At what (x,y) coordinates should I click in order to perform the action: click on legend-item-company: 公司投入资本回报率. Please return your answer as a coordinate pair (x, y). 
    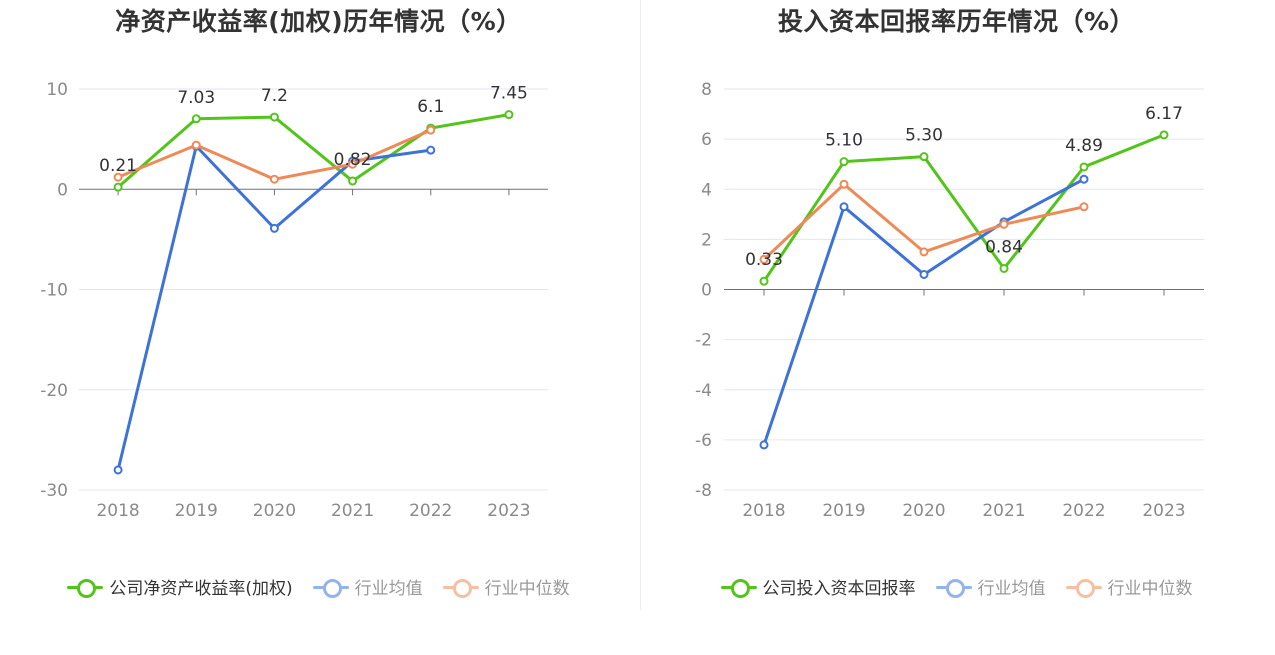
    Looking at the image, I should click on (818, 586).